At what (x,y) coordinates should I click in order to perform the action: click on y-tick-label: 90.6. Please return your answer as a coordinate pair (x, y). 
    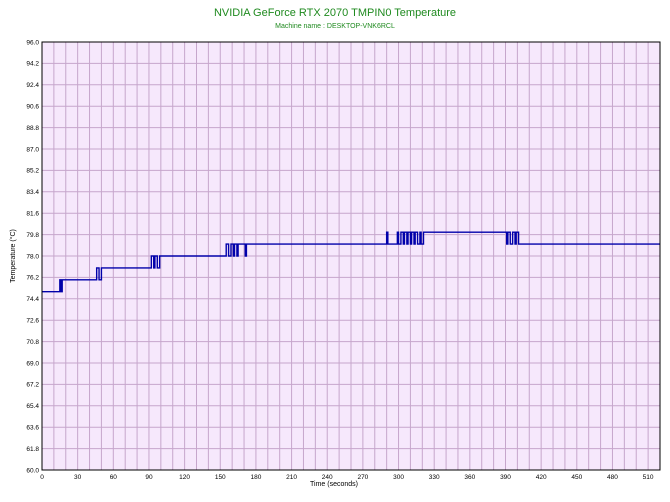
    Looking at the image, I should click on (32, 107).